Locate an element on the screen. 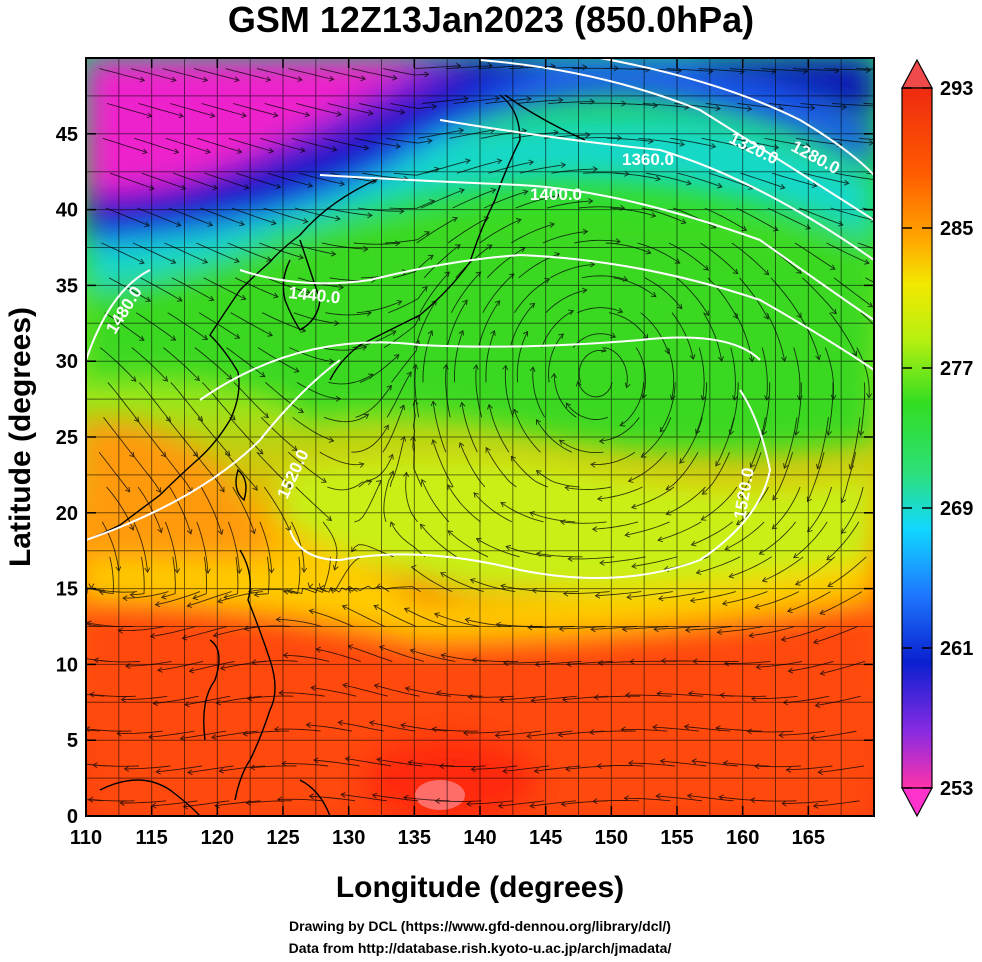 Image resolution: width=982 pixels, height=962 pixels. colorbar-label-285: 285 is located at coordinates (956, 229).